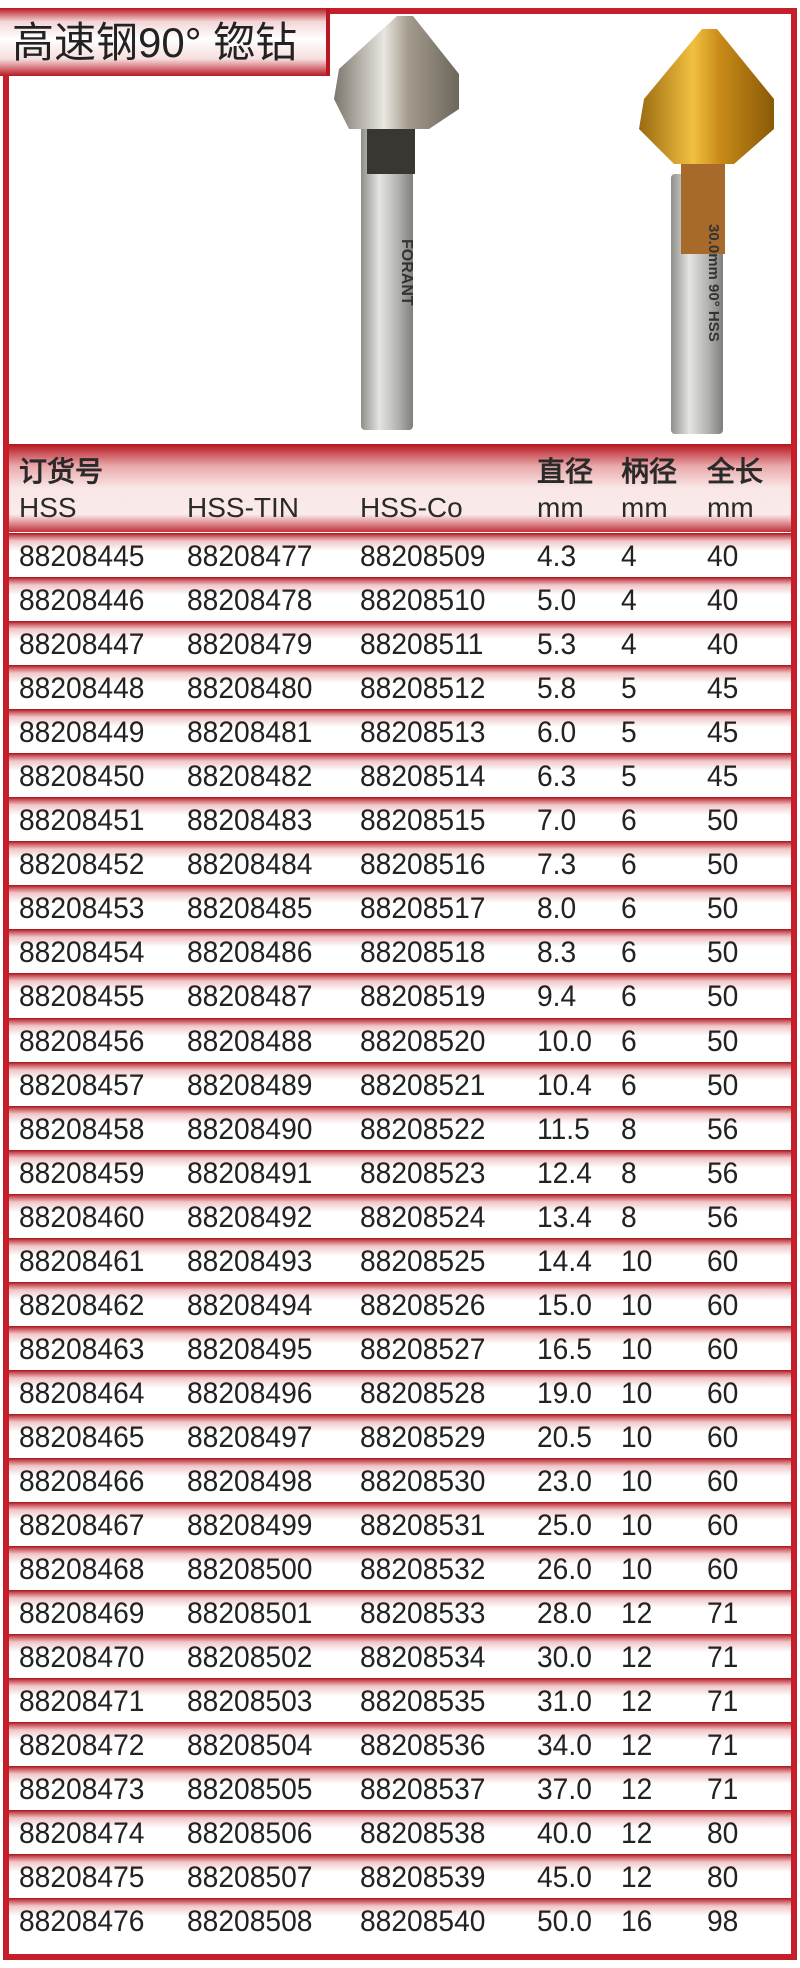 This screenshot has width=800, height=1968. I want to click on table-row: 88208469 88208501 88208533 28.0 12 71, so click(400, 1612).